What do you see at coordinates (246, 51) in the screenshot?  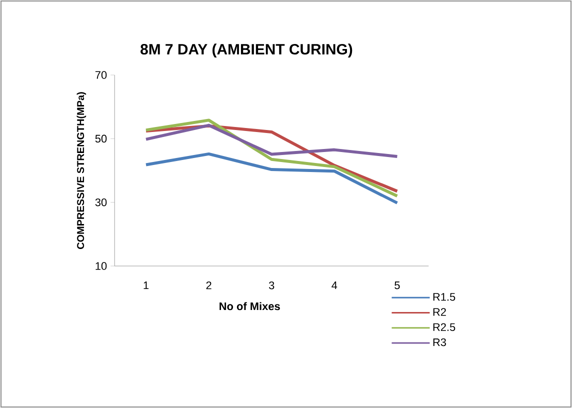 I see `chart-title: 8M 7 DAY (AMBIENT CURING)` at bounding box center [246, 51].